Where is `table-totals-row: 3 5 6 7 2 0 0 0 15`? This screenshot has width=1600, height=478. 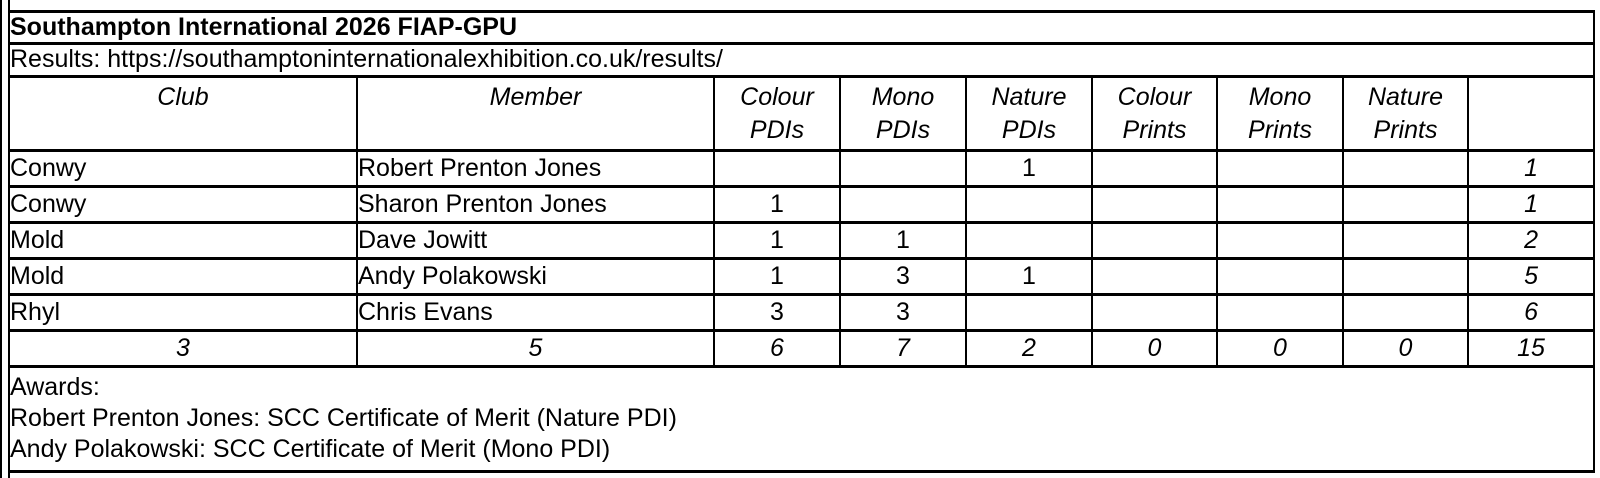
table-totals-row: 3 5 6 7 2 0 0 0 15 is located at coordinates (802, 348).